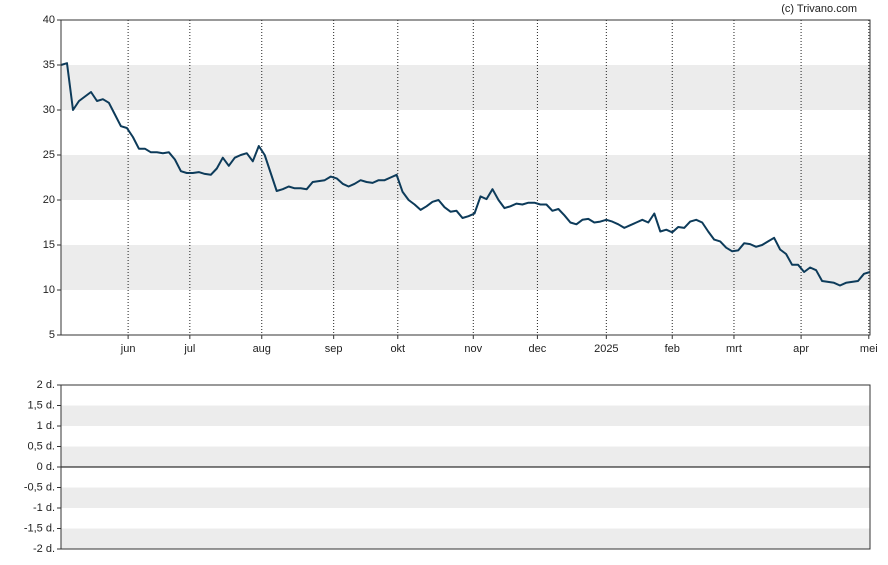 The height and width of the screenshot is (565, 888). I want to click on x-tick-label: mei, so click(869, 349).